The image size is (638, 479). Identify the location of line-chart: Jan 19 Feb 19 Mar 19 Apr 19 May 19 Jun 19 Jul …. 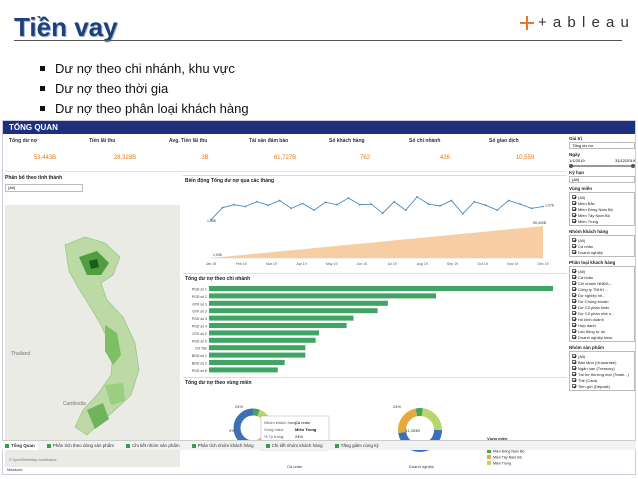
(375, 229).